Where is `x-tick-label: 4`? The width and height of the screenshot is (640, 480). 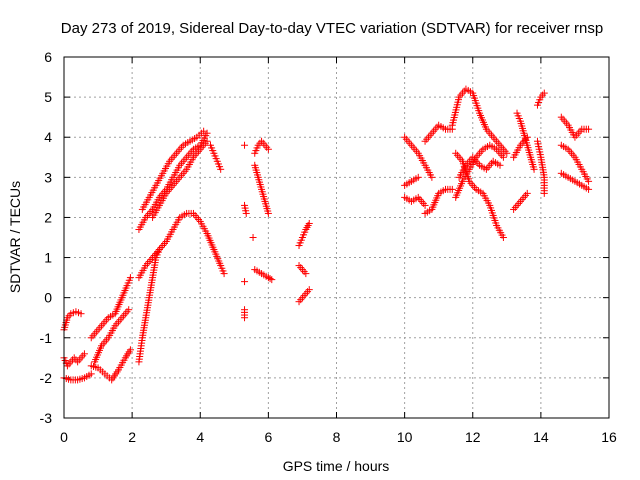
x-tick-label: 4 is located at coordinates (200, 437).